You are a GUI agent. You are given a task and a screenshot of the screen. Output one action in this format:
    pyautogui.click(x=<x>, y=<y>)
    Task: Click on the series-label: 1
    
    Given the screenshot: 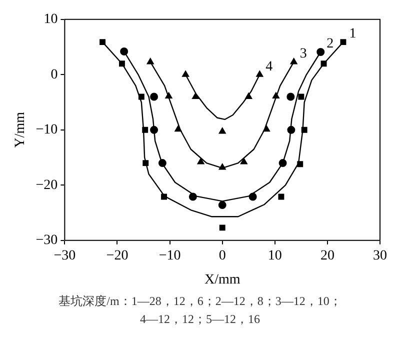 What is the action you would take?
    pyautogui.click(x=352, y=34)
    